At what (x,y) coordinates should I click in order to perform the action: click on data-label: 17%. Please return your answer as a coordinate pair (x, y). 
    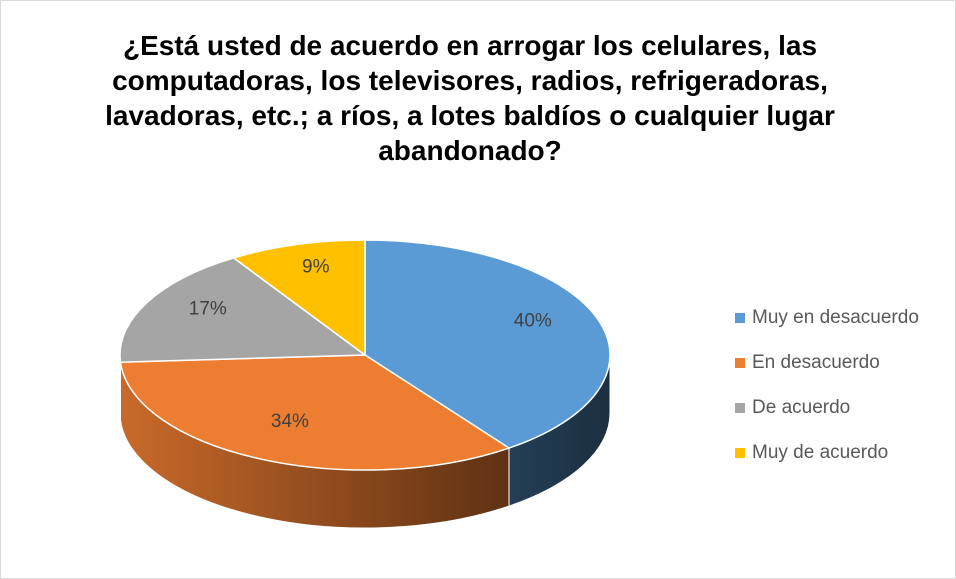
    Looking at the image, I should click on (208, 308).